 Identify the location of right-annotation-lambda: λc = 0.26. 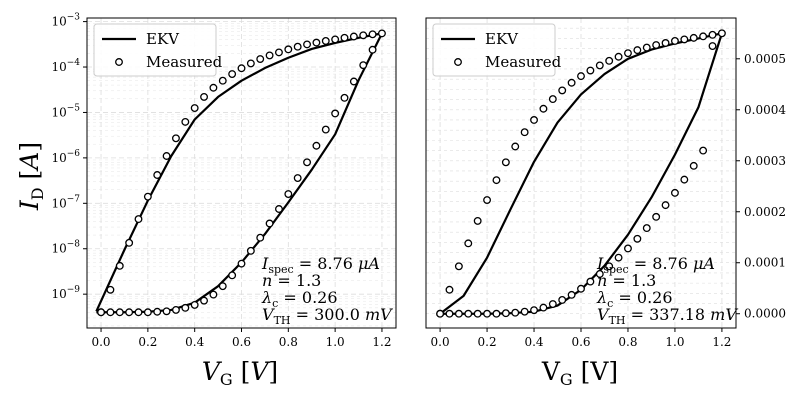
(634, 299).